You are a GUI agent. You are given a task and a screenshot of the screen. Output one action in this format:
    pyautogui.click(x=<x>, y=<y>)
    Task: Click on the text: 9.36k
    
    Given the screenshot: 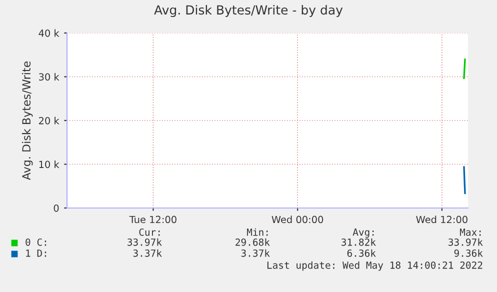 What is the action you would take?
    pyautogui.click(x=468, y=253)
    